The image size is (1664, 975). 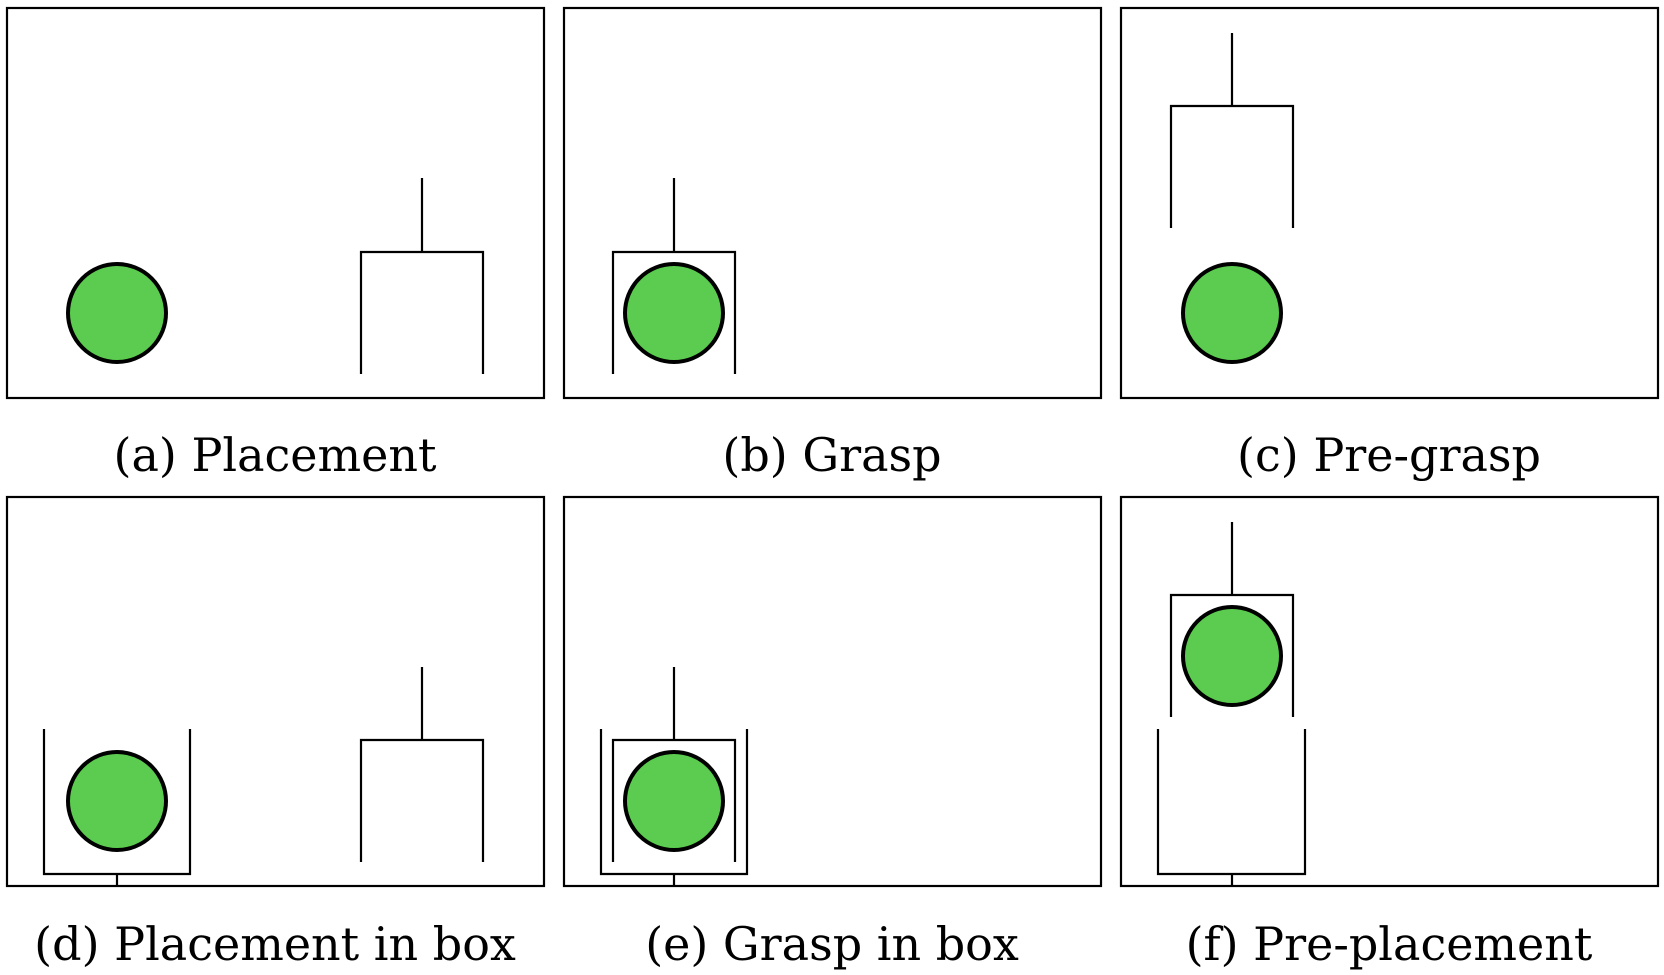 What do you see at coordinates (275, 944) in the screenshot?
I see `caption-d: (d) Placement in box` at bounding box center [275, 944].